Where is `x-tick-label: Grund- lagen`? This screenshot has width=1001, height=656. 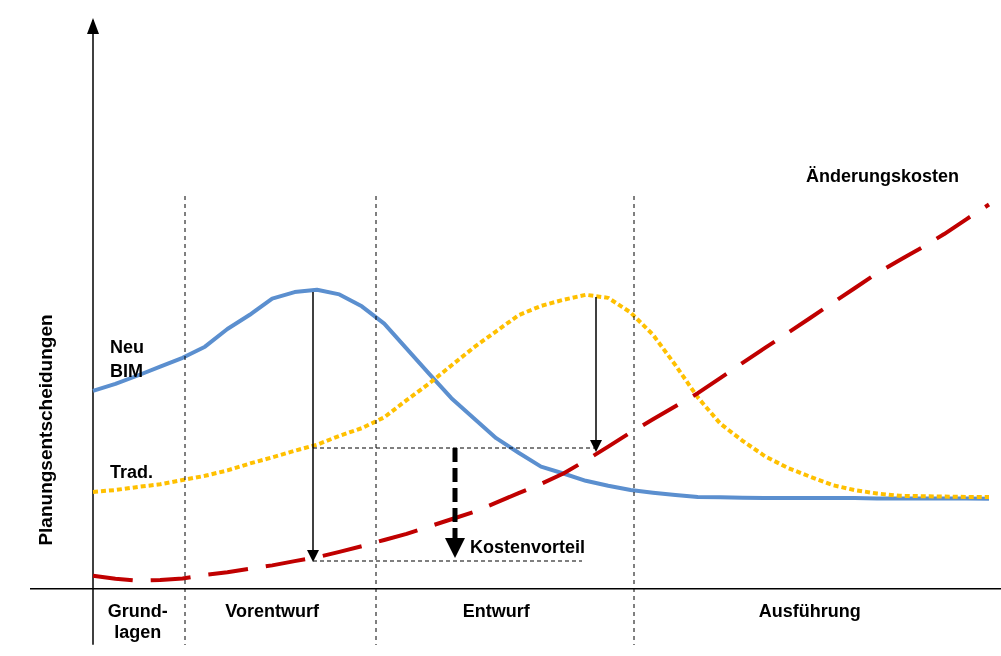 x-tick-label: Grund- lagen is located at coordinates (137, 621).